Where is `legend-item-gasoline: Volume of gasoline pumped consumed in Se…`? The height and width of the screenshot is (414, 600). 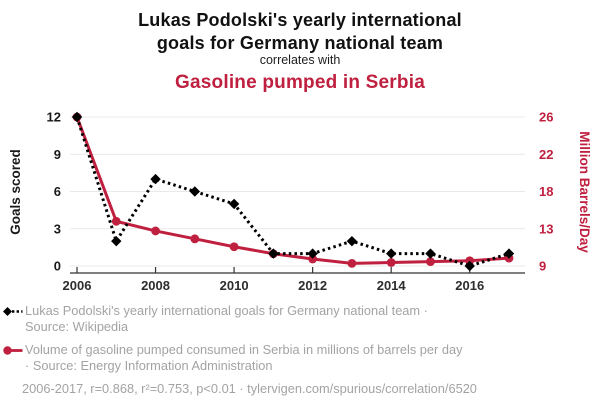 legend-item-gasoline: Volume of gasoline pumped consumed in Se… is located at coordinates (300, 358).